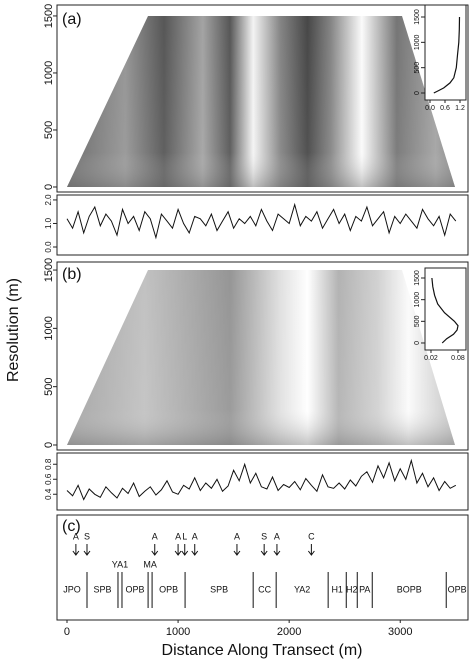 The height and width of the screenshot is (663, 474). I want to click on segment-label: YA2, so click(302, 589).